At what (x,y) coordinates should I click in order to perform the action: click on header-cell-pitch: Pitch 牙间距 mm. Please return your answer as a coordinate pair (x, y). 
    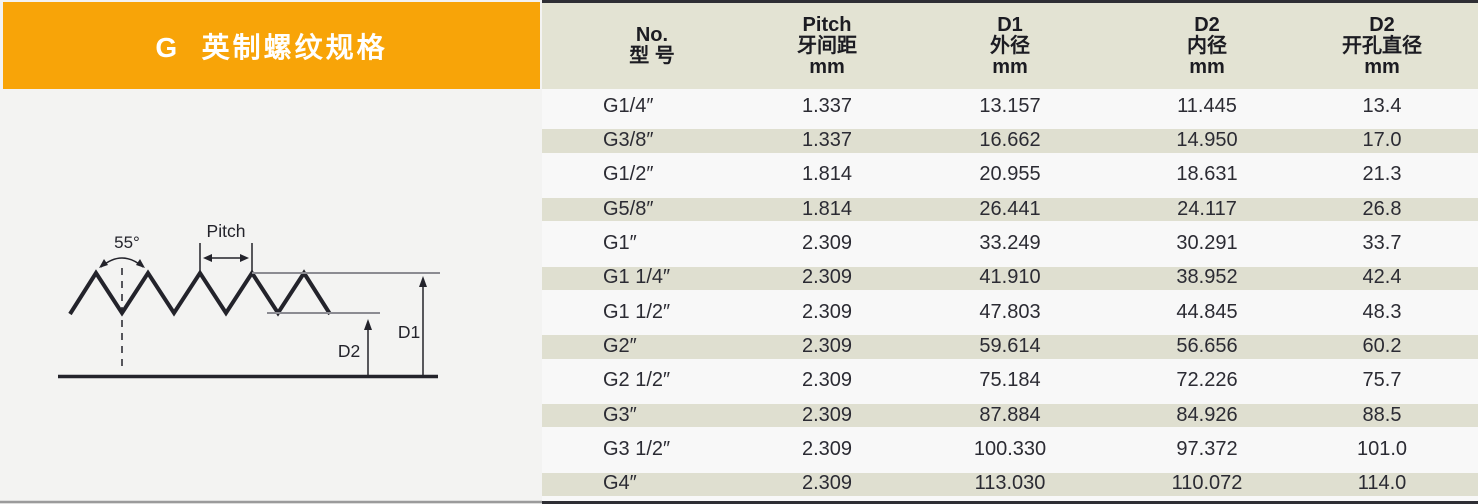
    Looking at the image, I should click on (827, 45).